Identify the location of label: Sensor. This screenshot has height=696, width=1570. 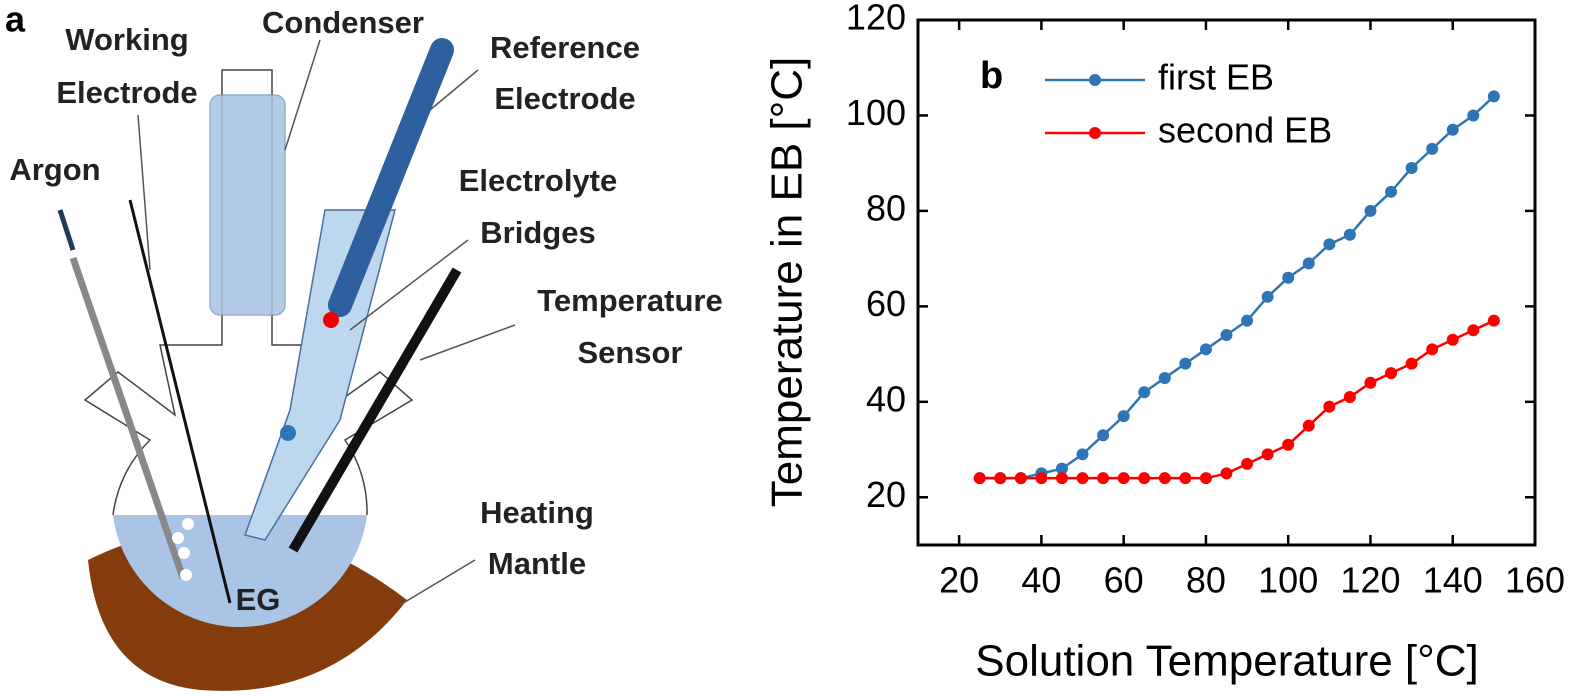
(629, 352).